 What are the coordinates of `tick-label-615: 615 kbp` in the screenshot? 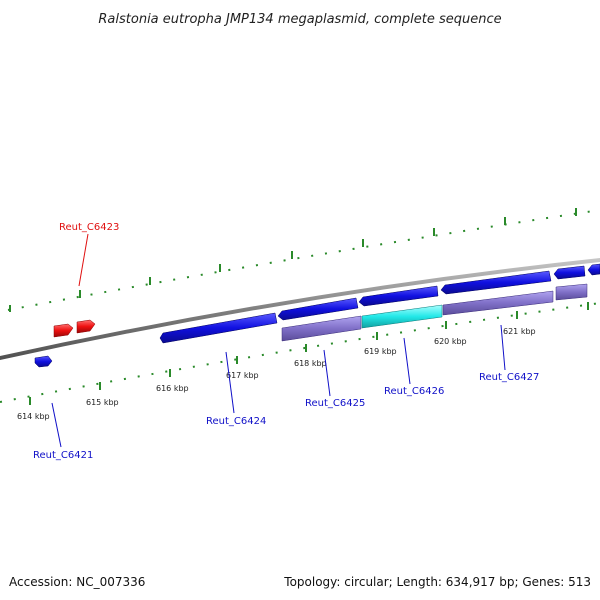 It's located at (102, 402).